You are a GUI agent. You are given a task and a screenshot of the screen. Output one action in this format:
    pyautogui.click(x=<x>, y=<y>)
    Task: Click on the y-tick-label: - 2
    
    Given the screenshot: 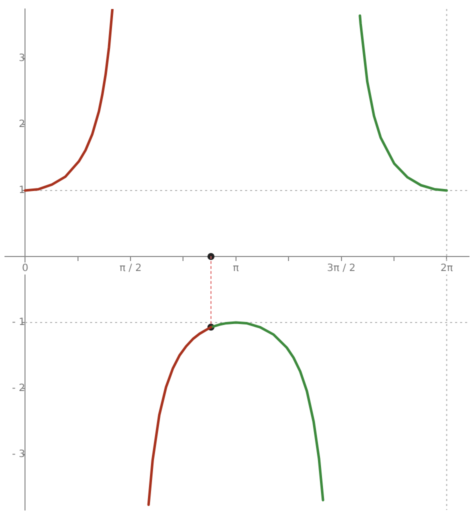 What is the action you would take?
    pyautogui.click(x=19, y=388)
    